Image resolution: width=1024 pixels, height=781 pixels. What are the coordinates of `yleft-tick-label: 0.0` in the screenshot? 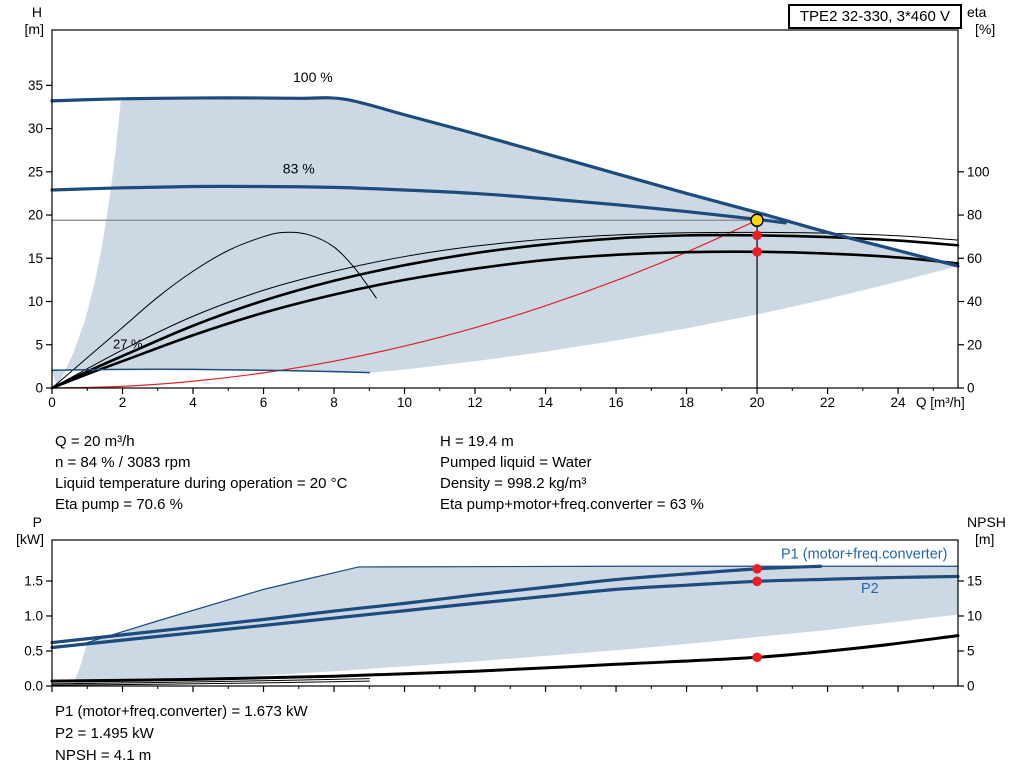 It's located at (33, 686).